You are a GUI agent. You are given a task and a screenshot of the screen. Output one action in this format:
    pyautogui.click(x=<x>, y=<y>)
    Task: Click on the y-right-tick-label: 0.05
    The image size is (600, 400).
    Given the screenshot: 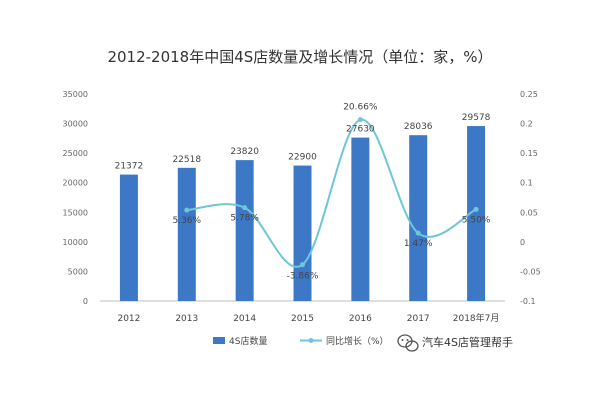 What is the action you would take?
    pyautogui.click(x=529, y=212)
    